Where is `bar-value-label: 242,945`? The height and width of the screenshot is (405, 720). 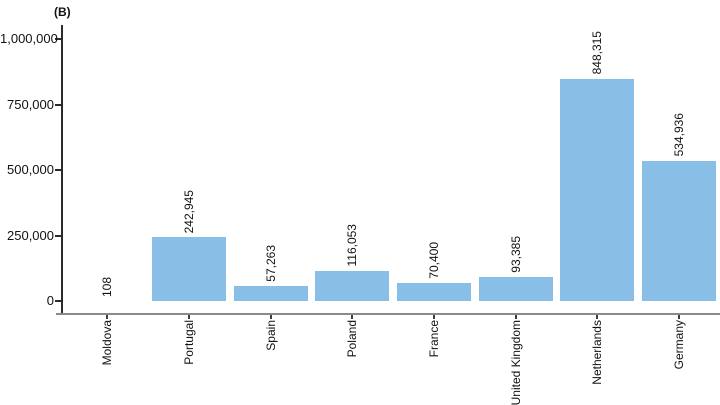
bar-value-label: 242,945 is located at coordinates (188, 211).